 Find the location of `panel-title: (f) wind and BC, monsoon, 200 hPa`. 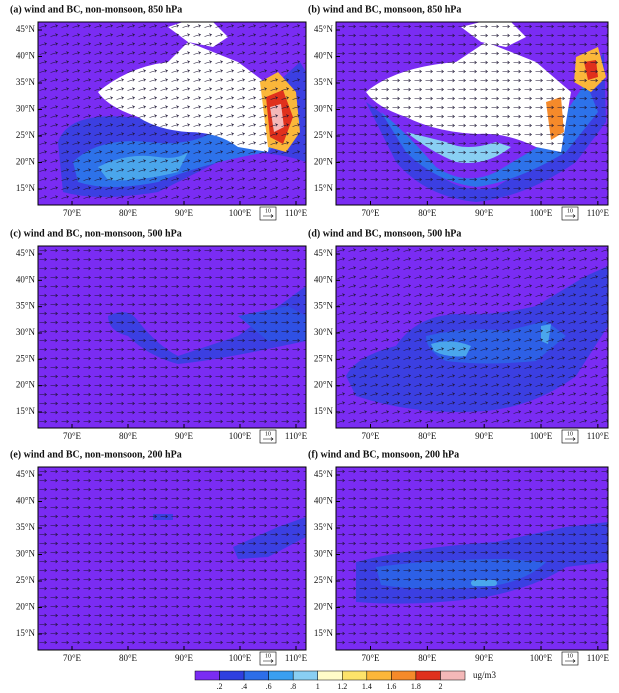

panel-title: (f) wind and BC, monsoon, 200 hPa is located at coordinates (383, 454).